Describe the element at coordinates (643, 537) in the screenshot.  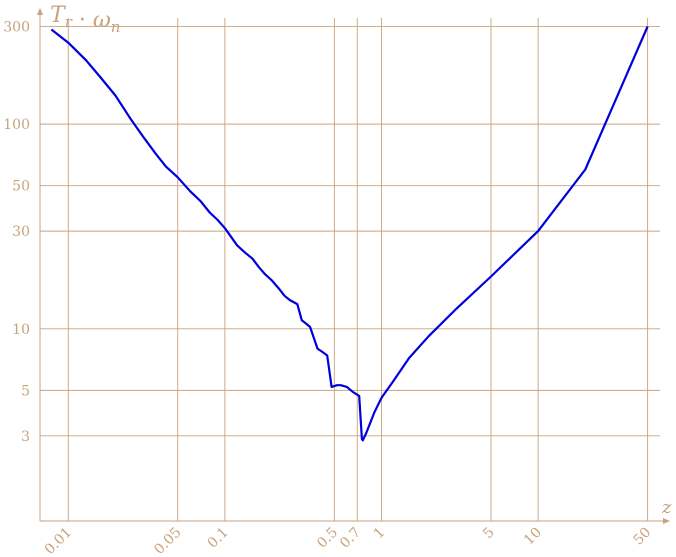
I see `x-tick-label: 50` at that location.